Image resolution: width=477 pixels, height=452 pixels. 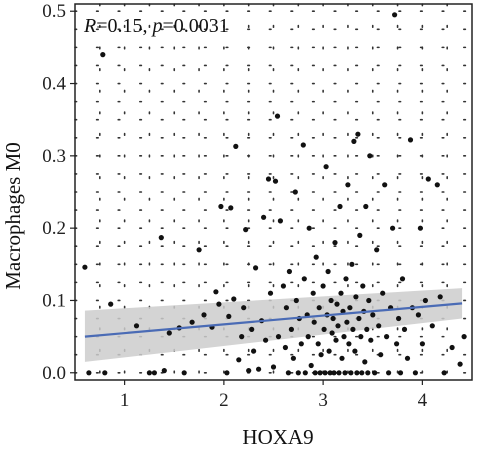 What do you see at coordinates (124, 26) in the screenshot?
I see `r-value: =0.15,` at bounding box center [124, 26].